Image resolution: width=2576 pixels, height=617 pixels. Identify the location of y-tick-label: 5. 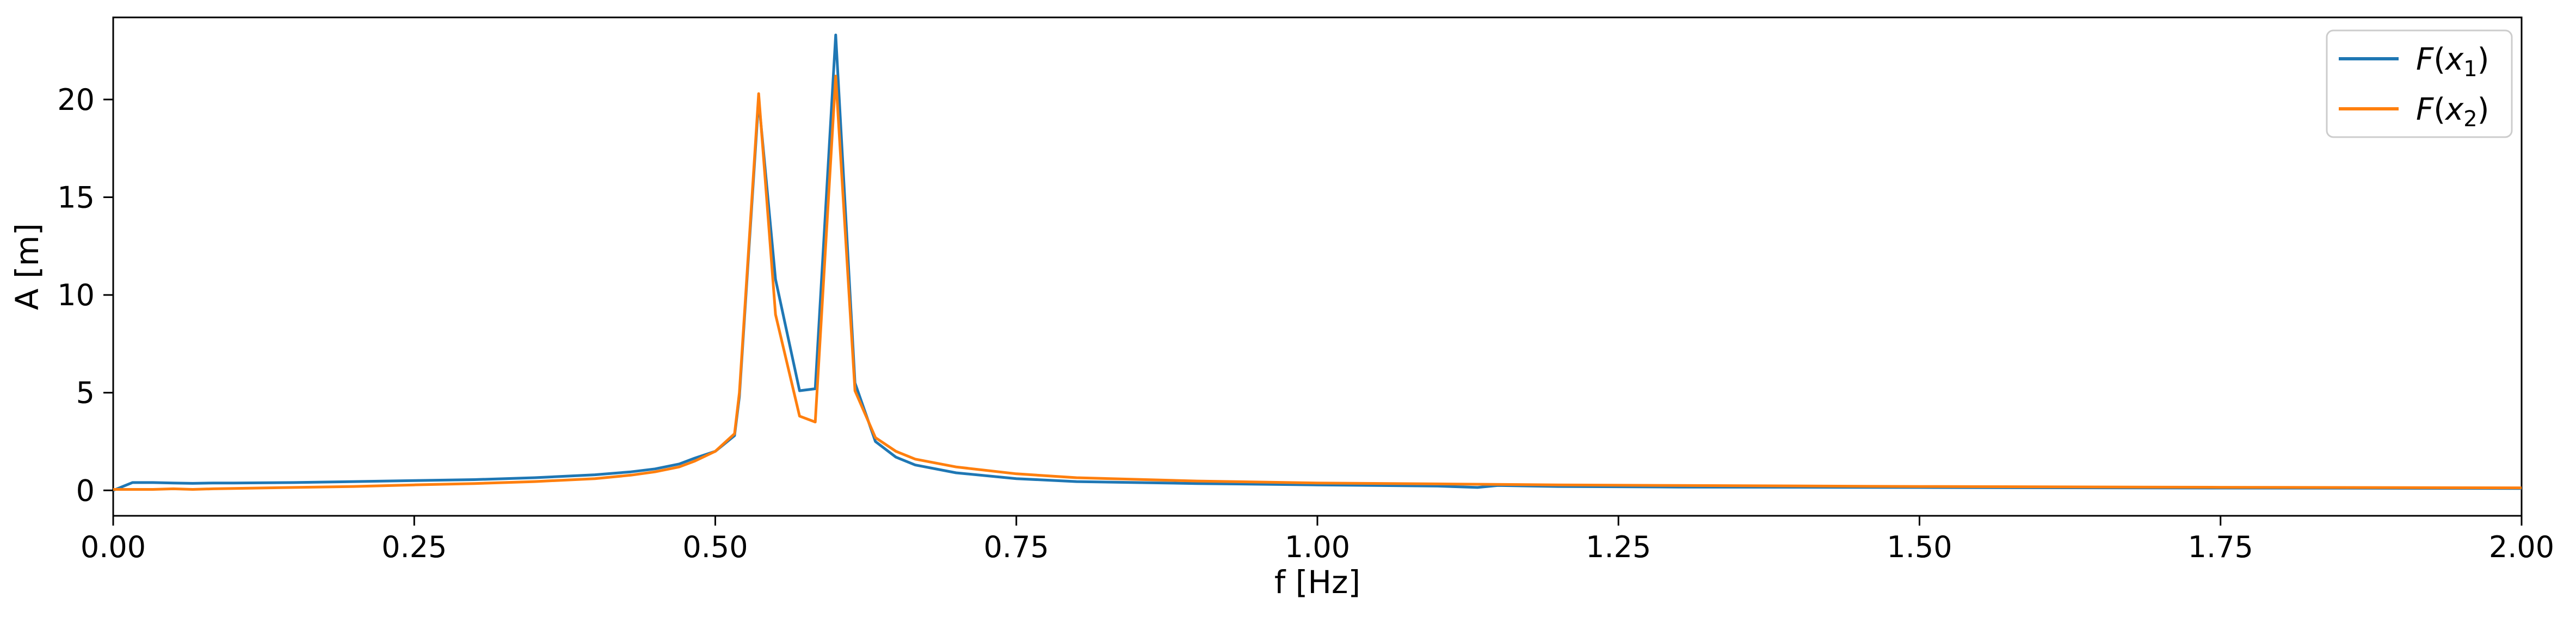
(86, 393).